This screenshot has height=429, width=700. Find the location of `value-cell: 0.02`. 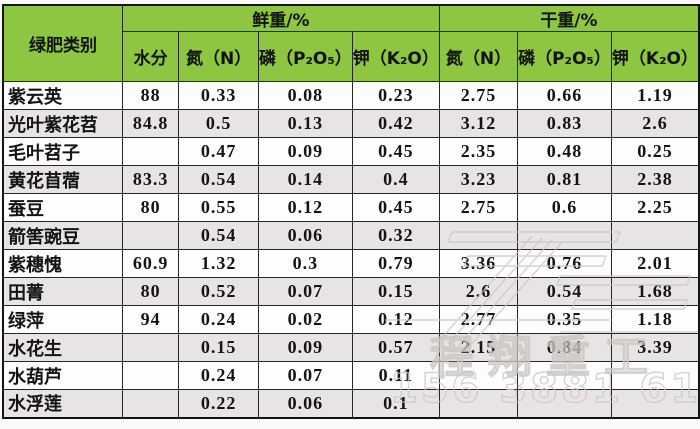

value-cell: 0.02 is located at coordinates (305, 319).